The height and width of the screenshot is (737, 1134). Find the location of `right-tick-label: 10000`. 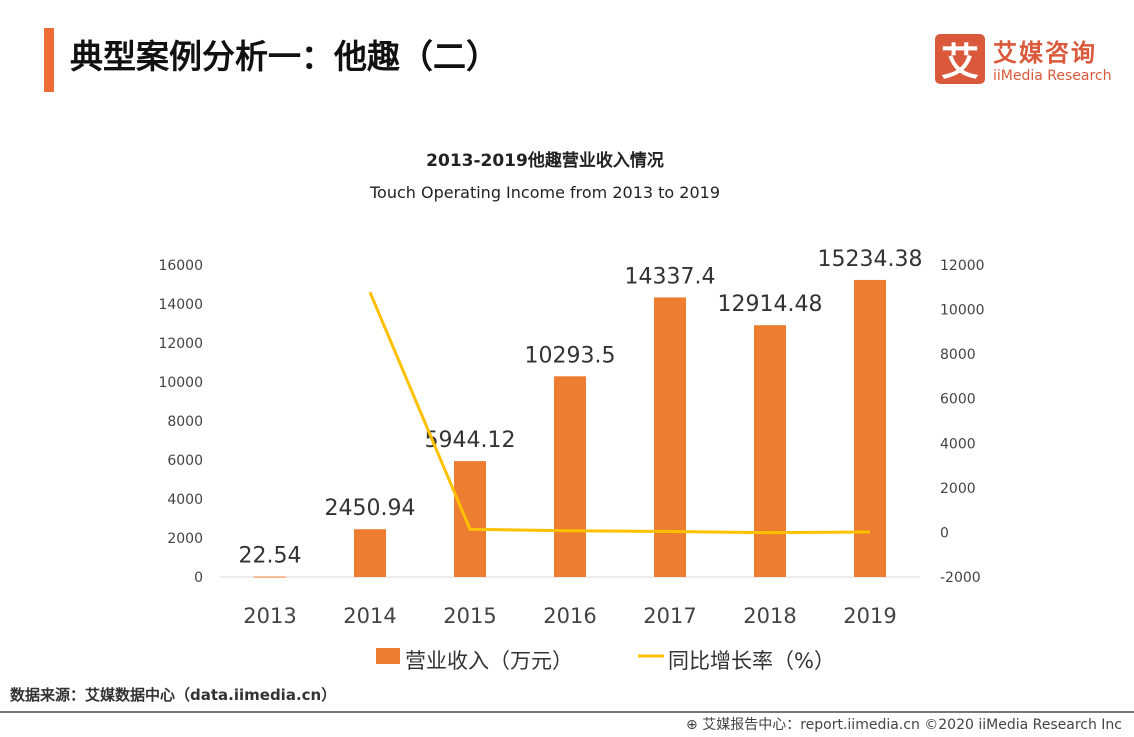

right-tick-label: 10000 is located at coordinates (962, 311).